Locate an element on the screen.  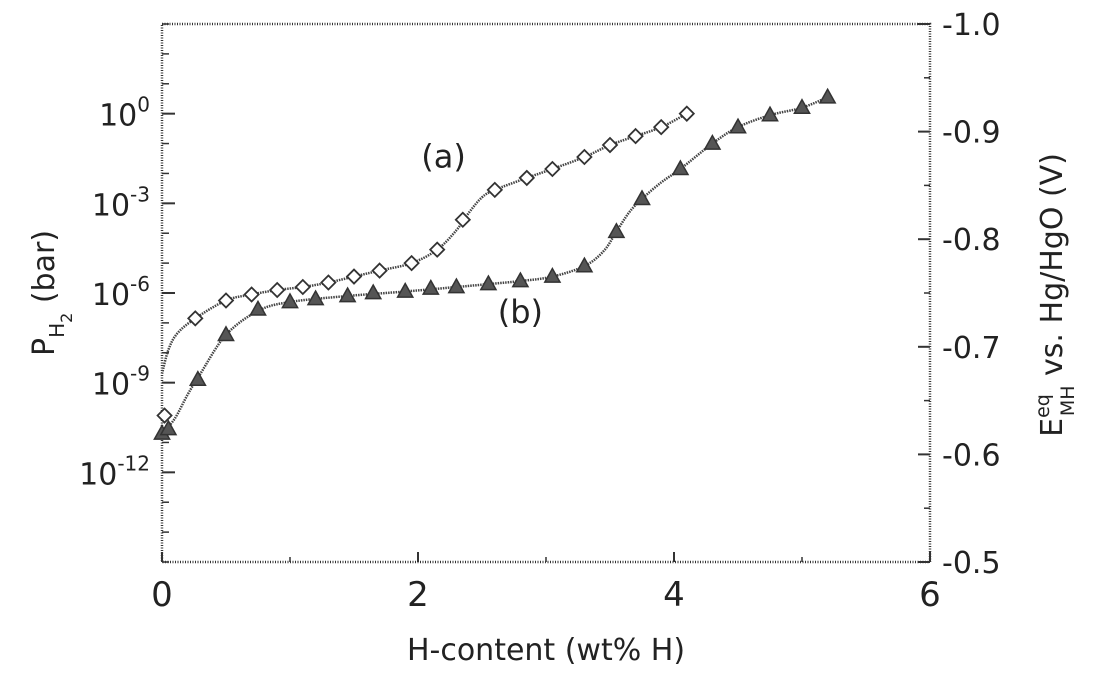
right-tick-label: -0.5 is located at coordinates (971, 563).